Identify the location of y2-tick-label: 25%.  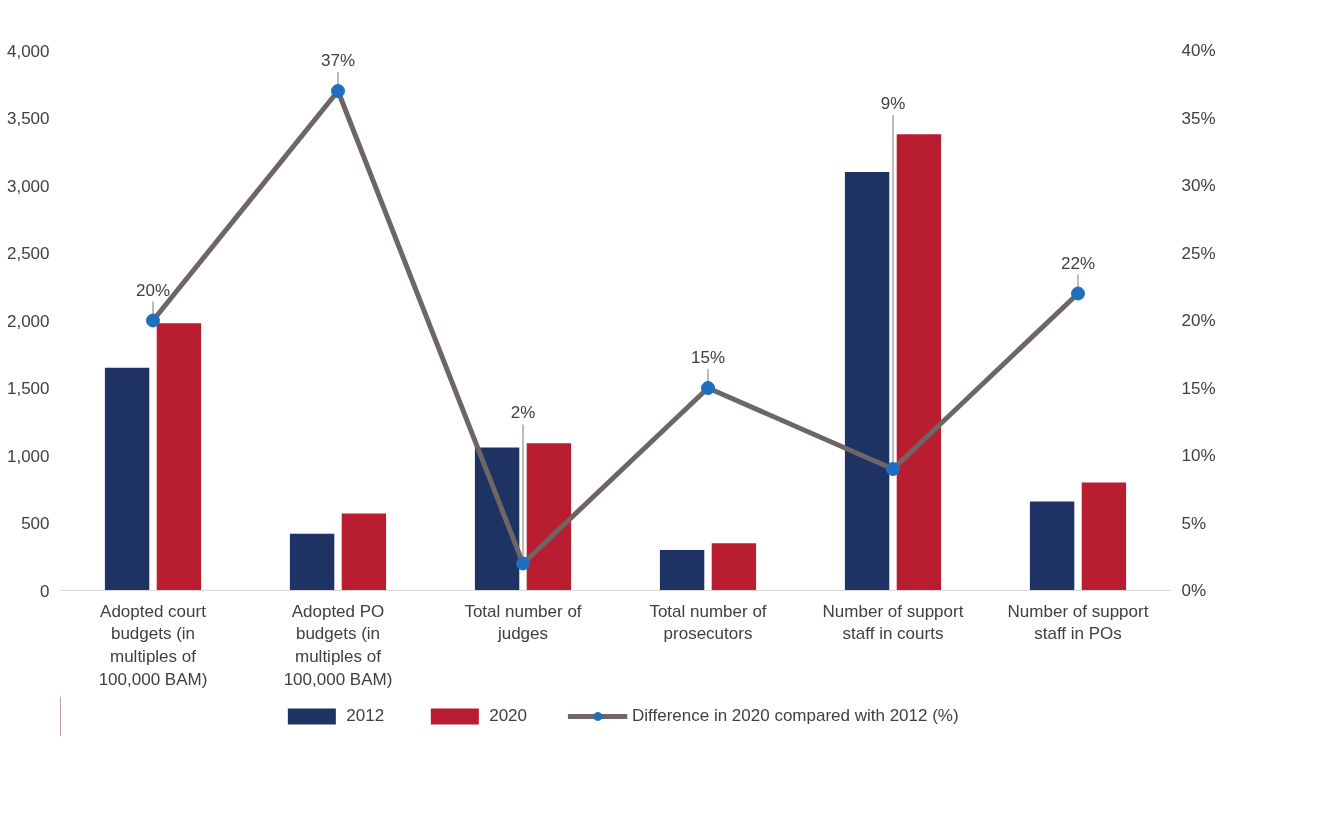
(1198, 253).